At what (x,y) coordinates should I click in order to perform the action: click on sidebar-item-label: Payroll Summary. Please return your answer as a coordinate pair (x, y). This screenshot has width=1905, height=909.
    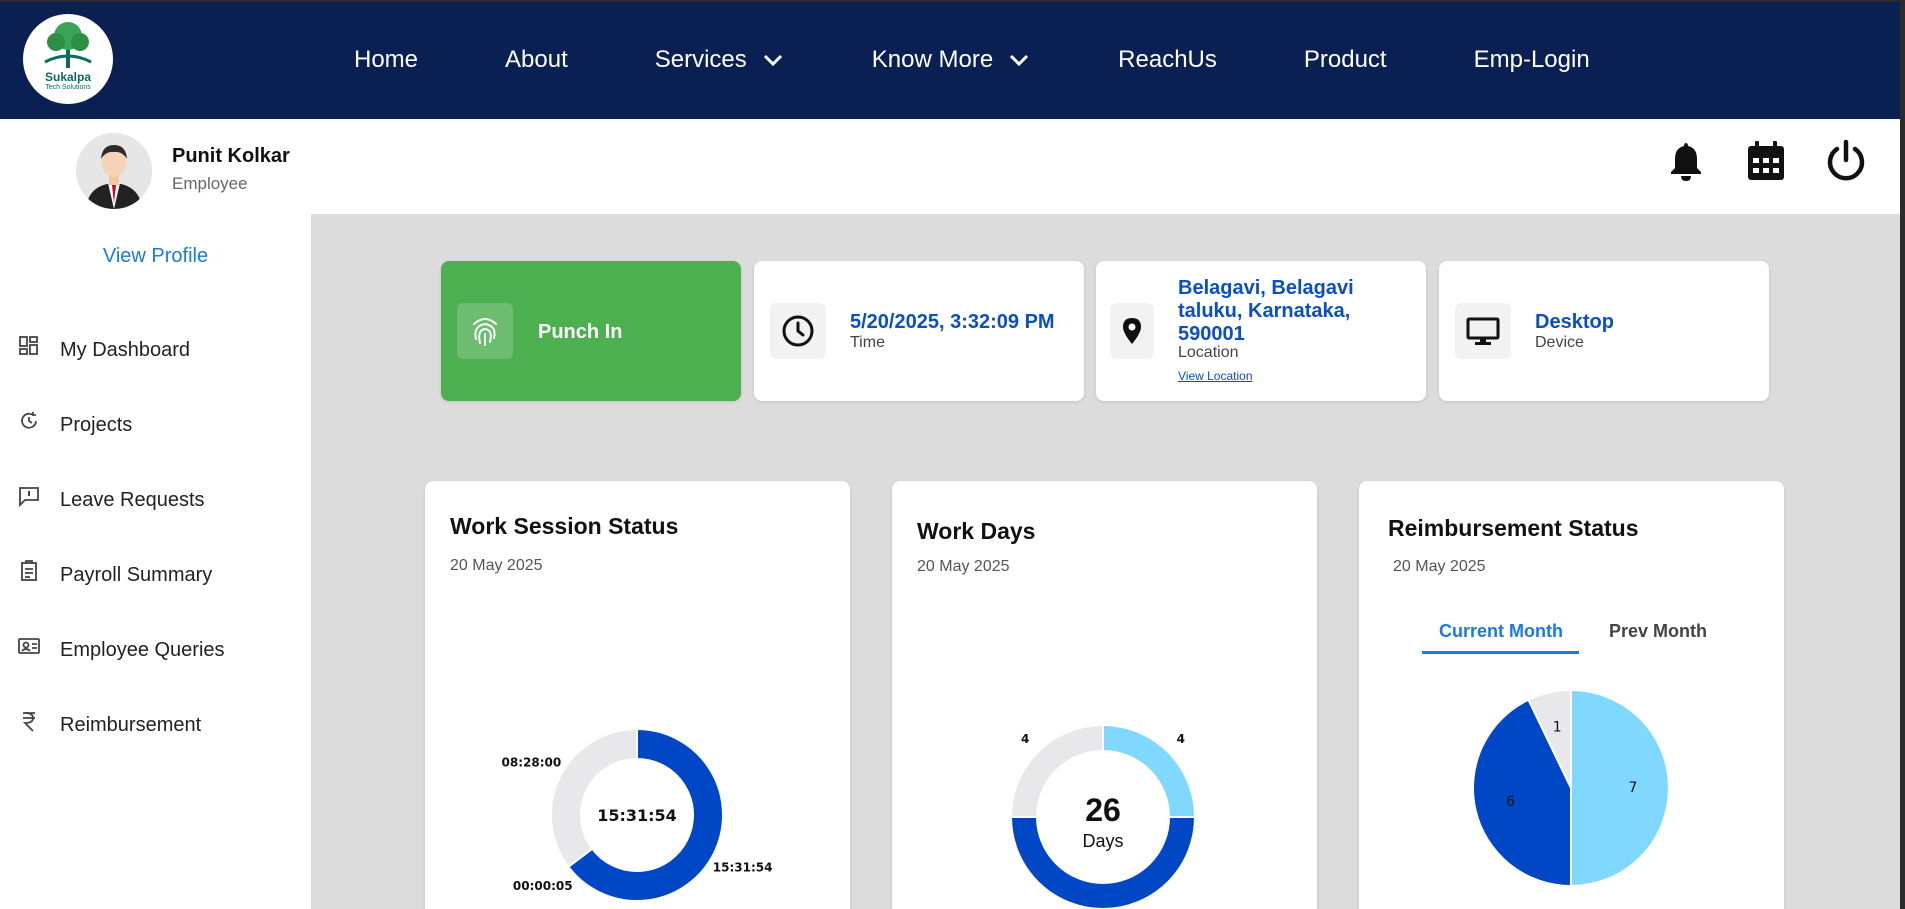
    Looking at the image, I should click on (136, 575).